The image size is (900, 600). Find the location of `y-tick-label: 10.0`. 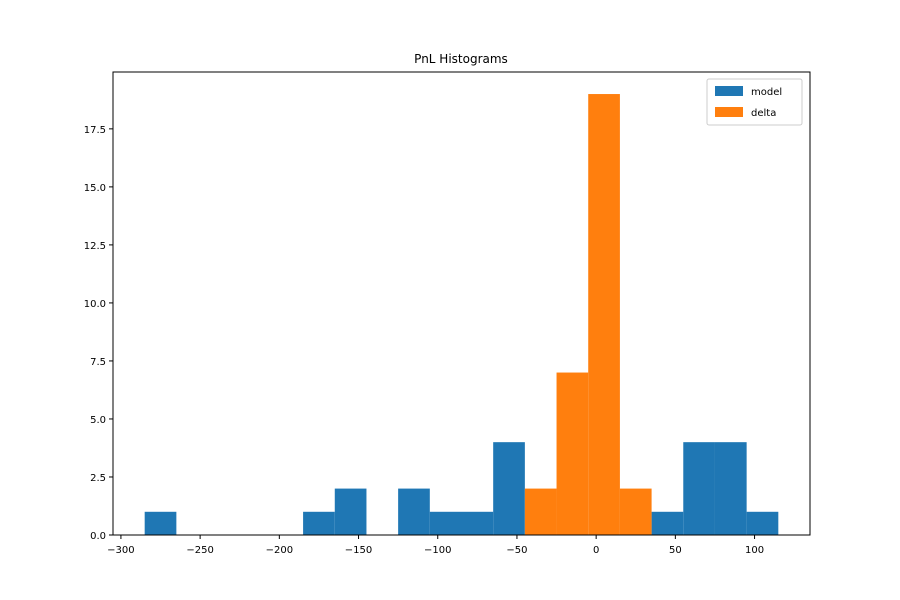

y-tick-label: 10.0 is located at coordinates (95, 304).